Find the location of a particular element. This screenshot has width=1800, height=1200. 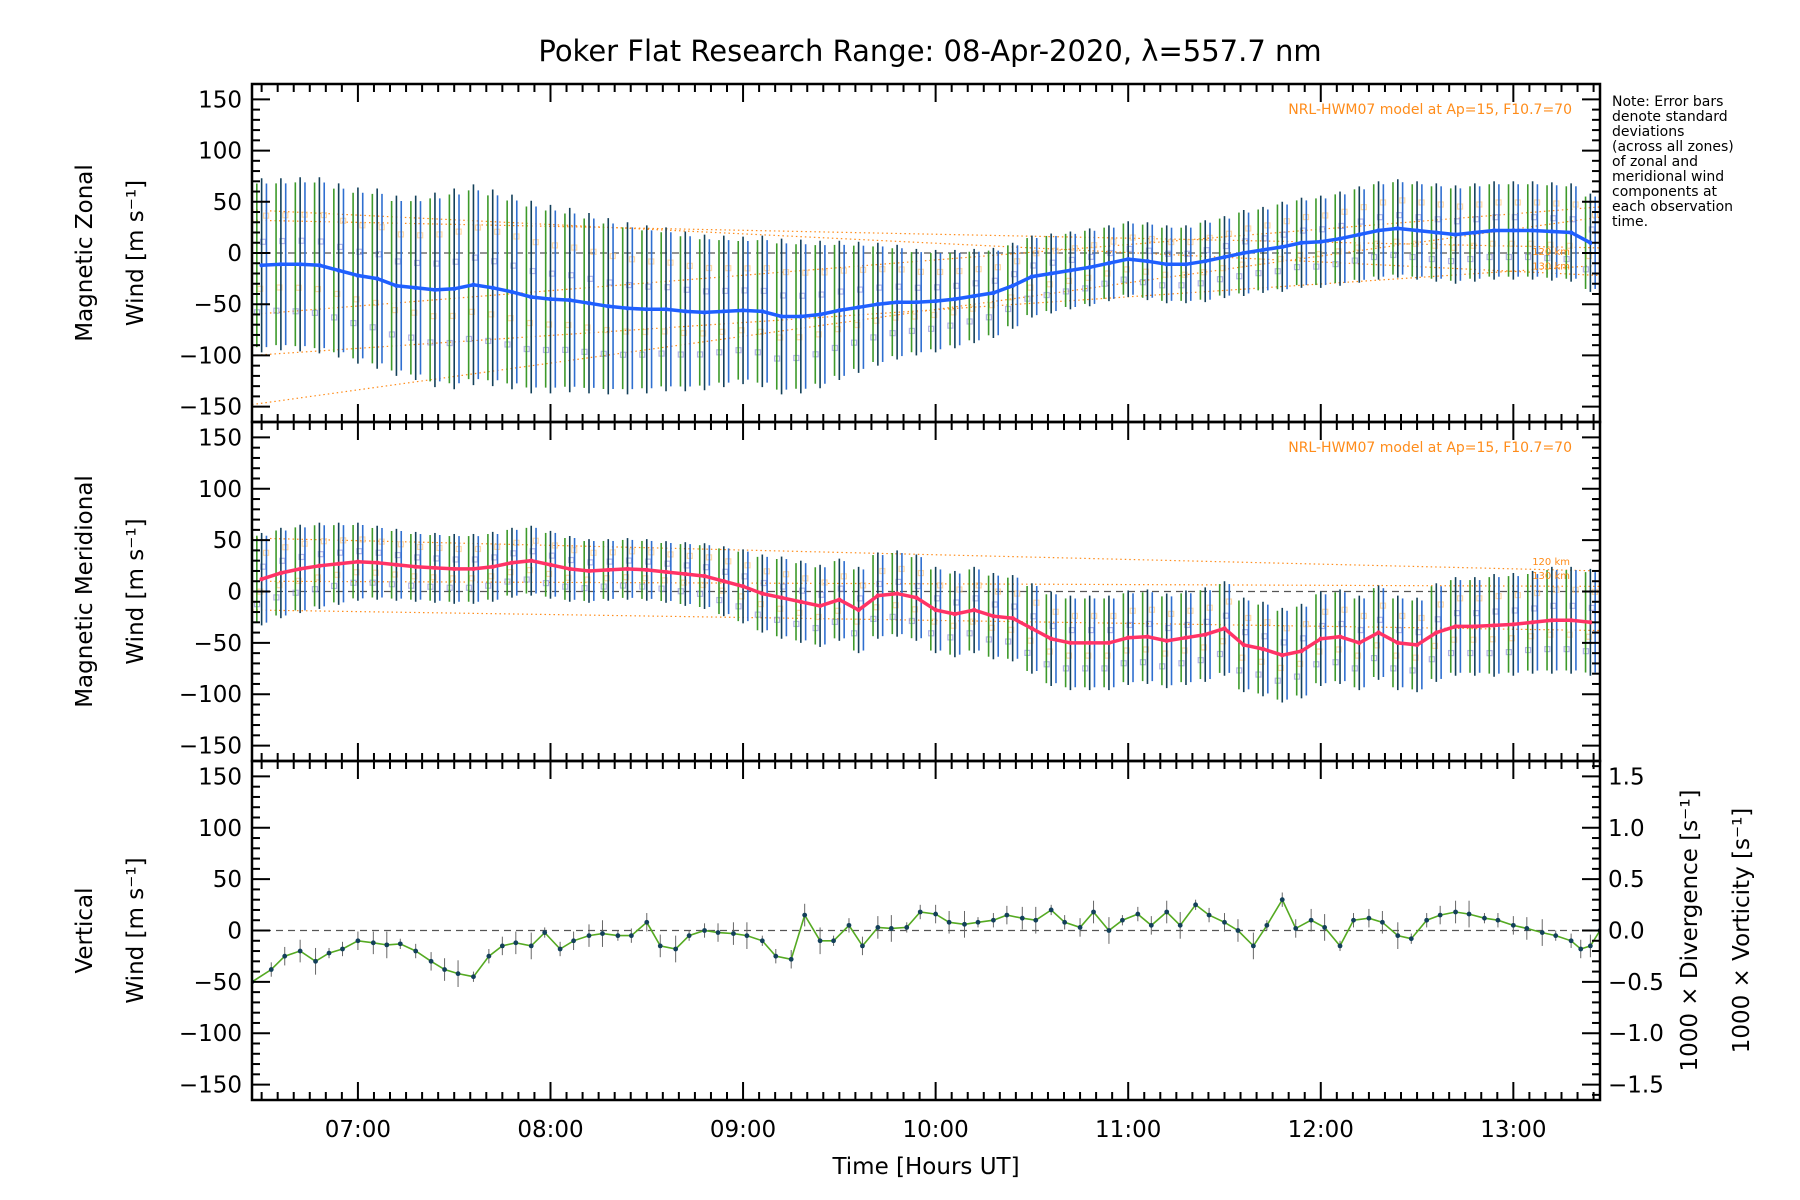

altitude-label: 120 km is located at coordinates (1551, 252).